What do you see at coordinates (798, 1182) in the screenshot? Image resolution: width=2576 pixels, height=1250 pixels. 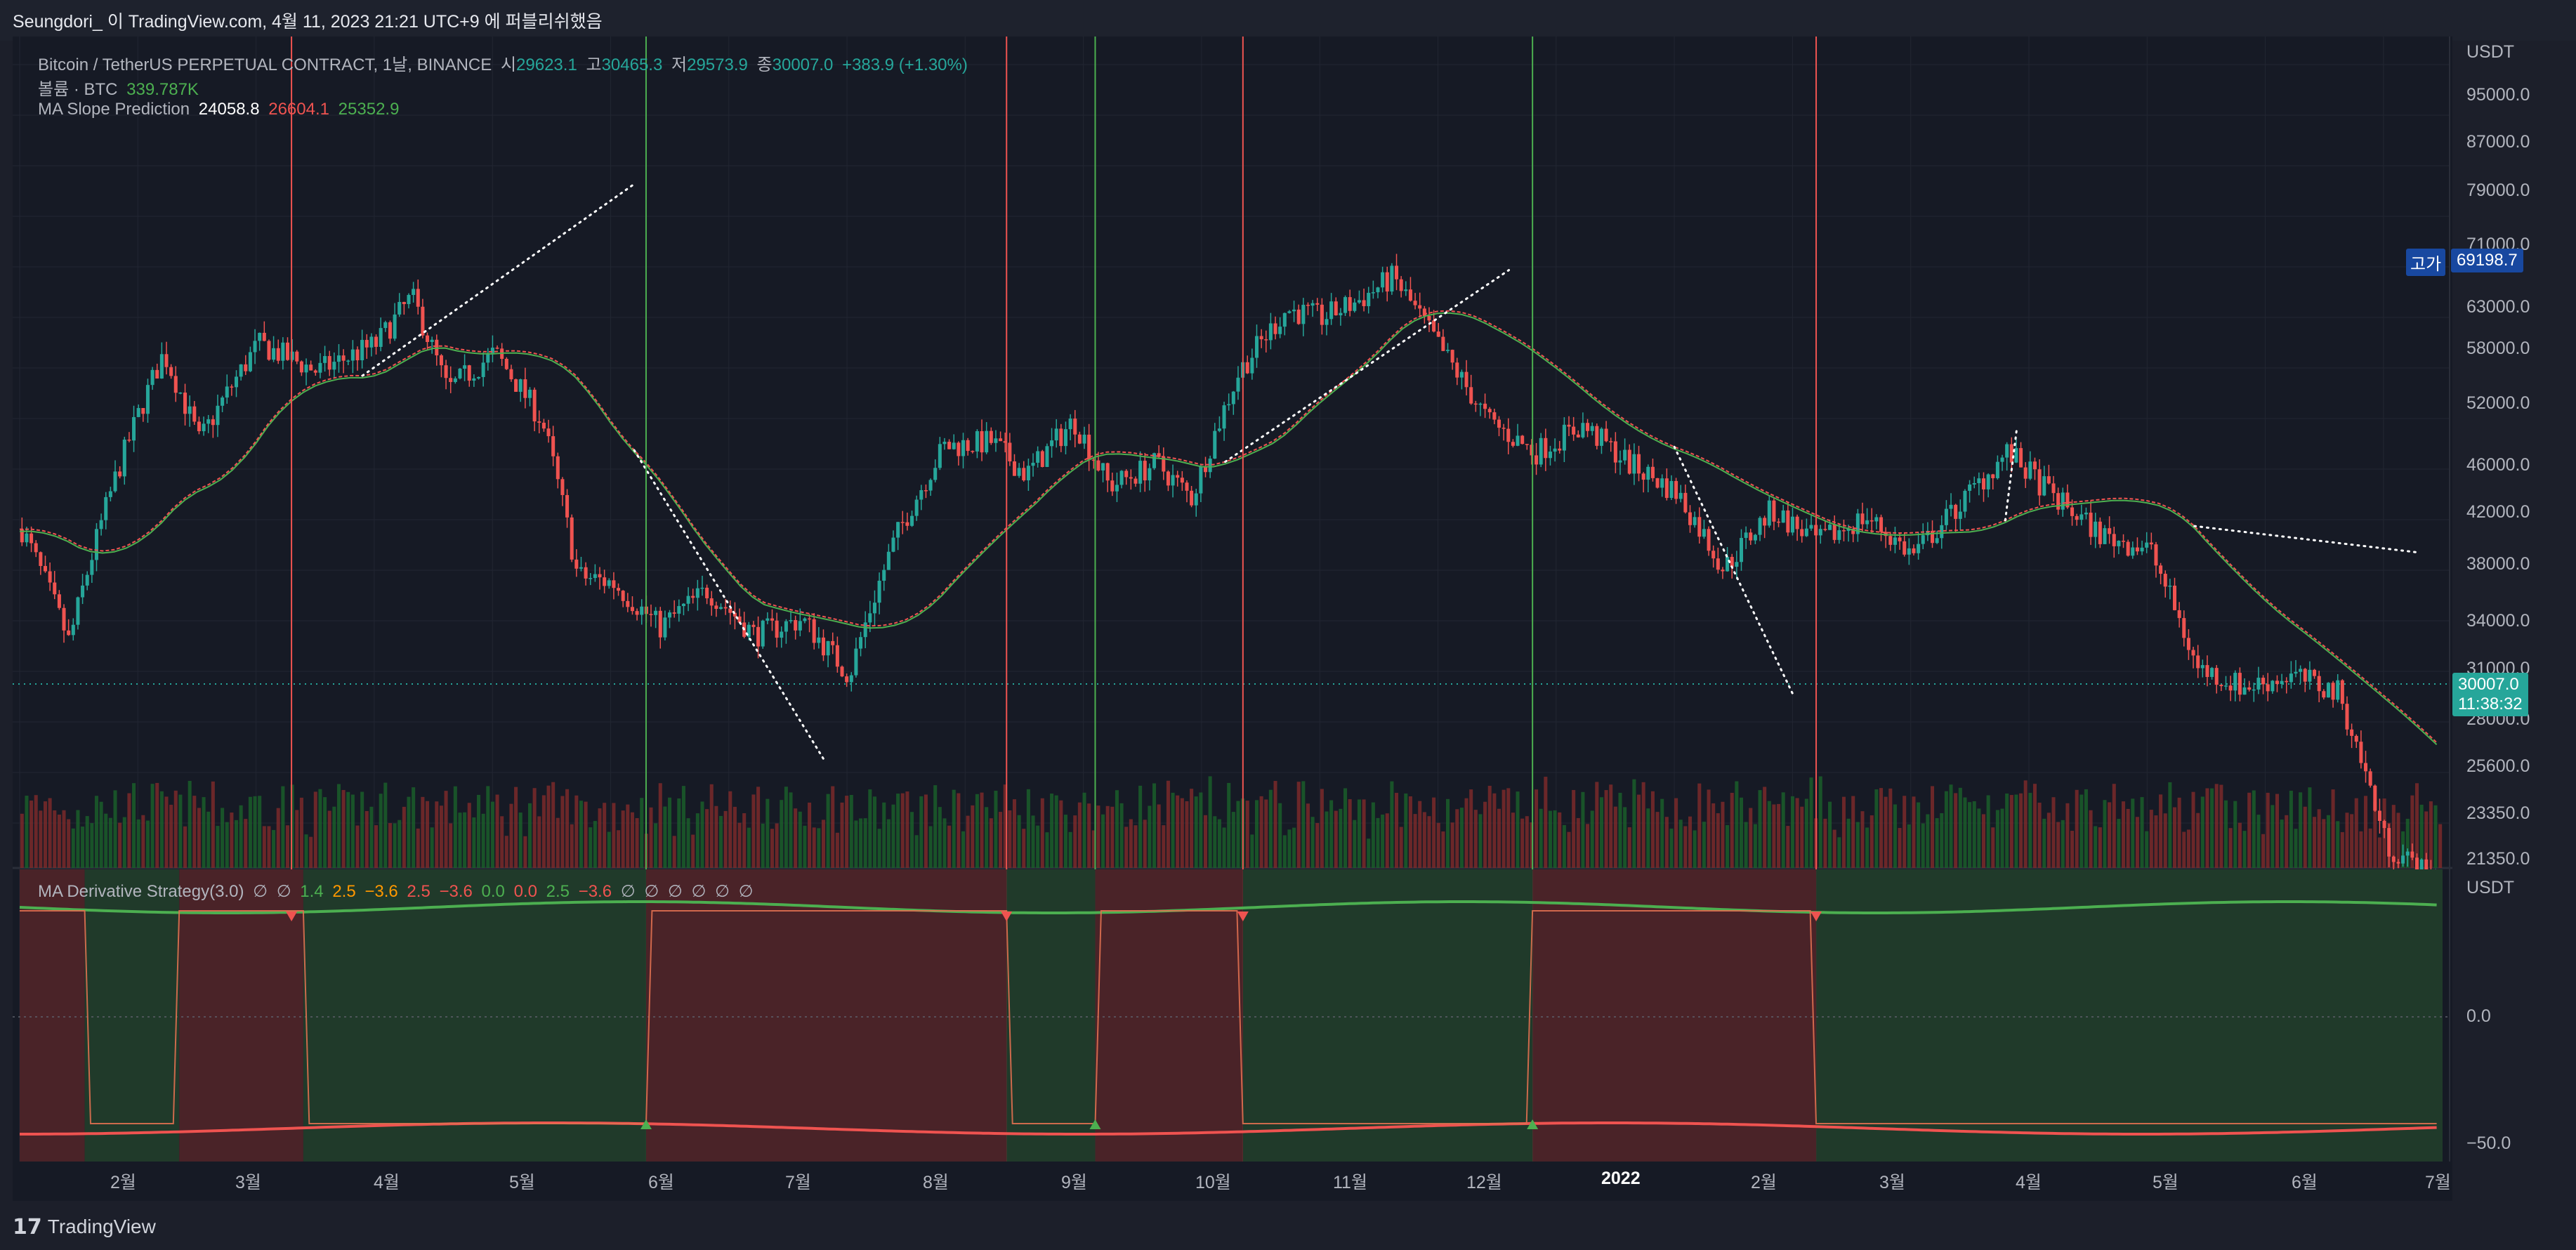 I see `time-tick: 7월` at bounding box center [798, 1182].